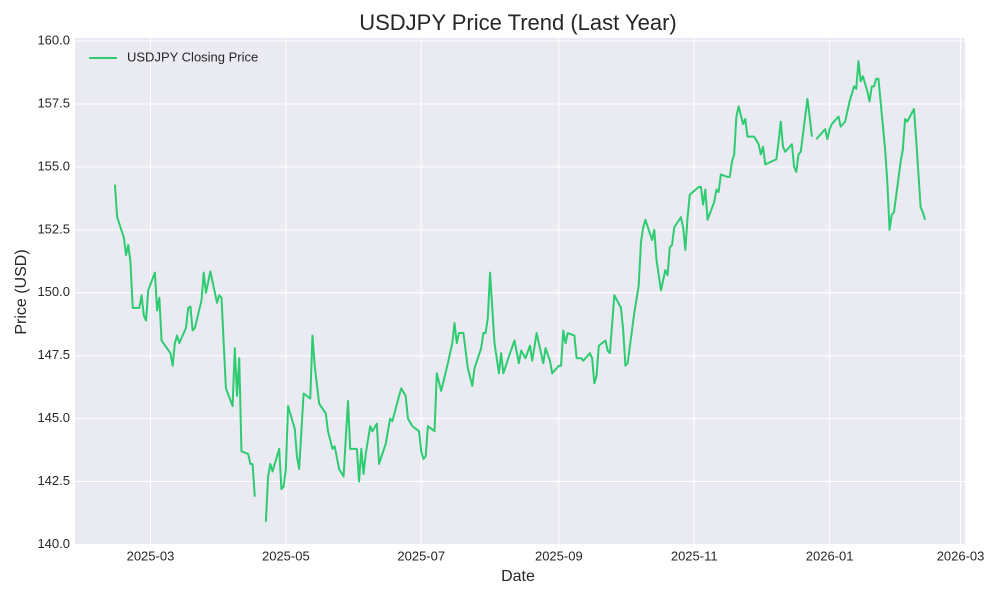  I want to click on x-axis-label: Date, so click(518, 576).